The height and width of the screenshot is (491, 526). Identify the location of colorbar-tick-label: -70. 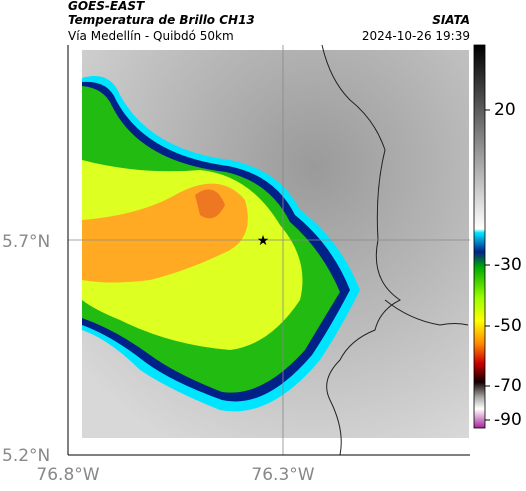
(508, 386).